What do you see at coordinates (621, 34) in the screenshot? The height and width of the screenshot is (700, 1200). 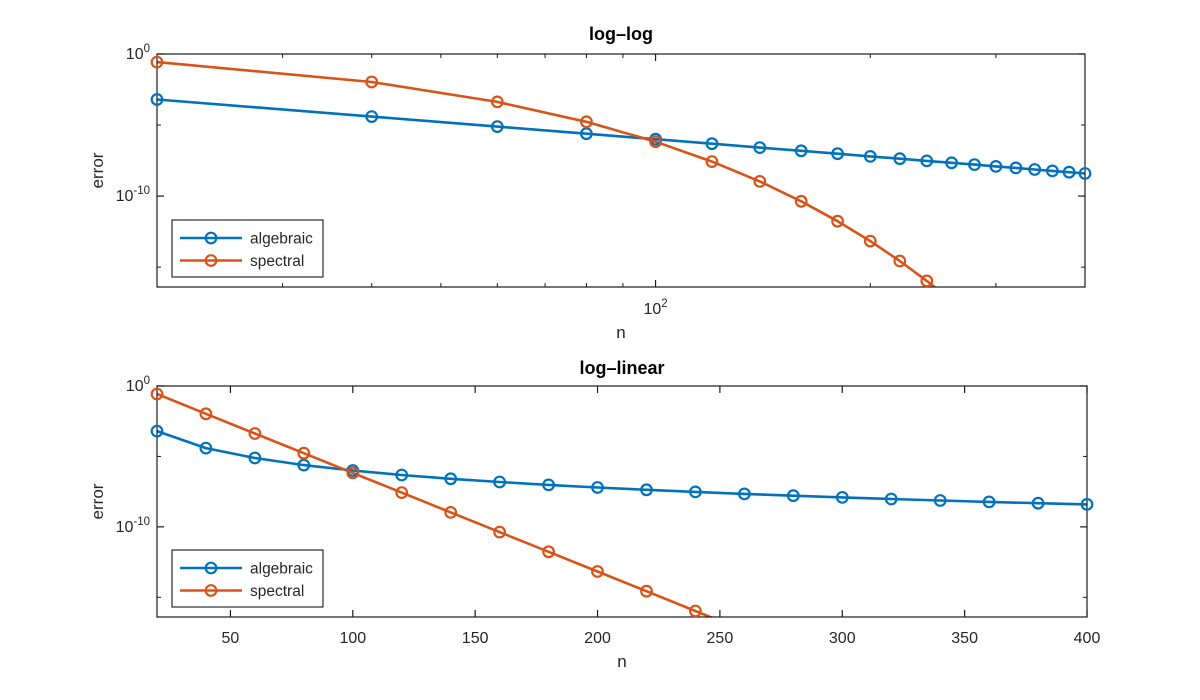 I see `plot-title: log–log` at bounding box center [621, 34].